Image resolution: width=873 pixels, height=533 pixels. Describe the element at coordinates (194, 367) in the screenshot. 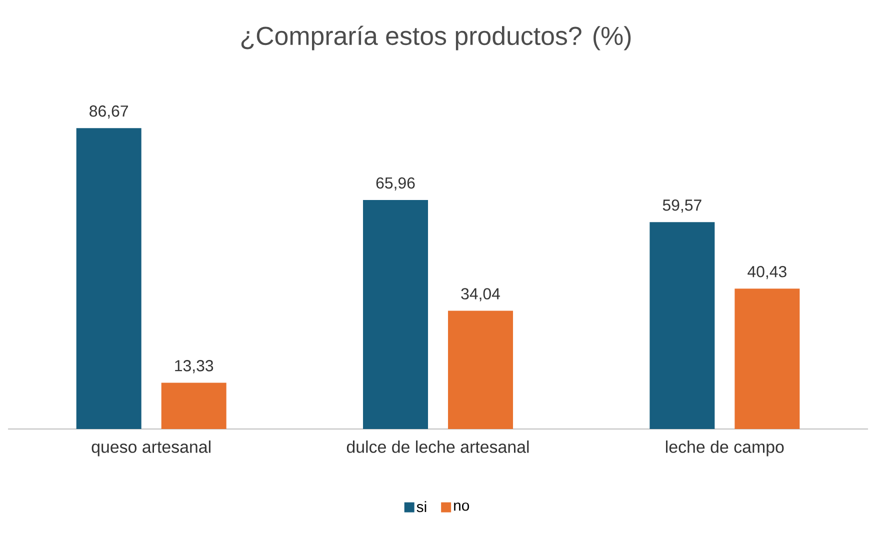

I see `data-label: 13,33` at that location.